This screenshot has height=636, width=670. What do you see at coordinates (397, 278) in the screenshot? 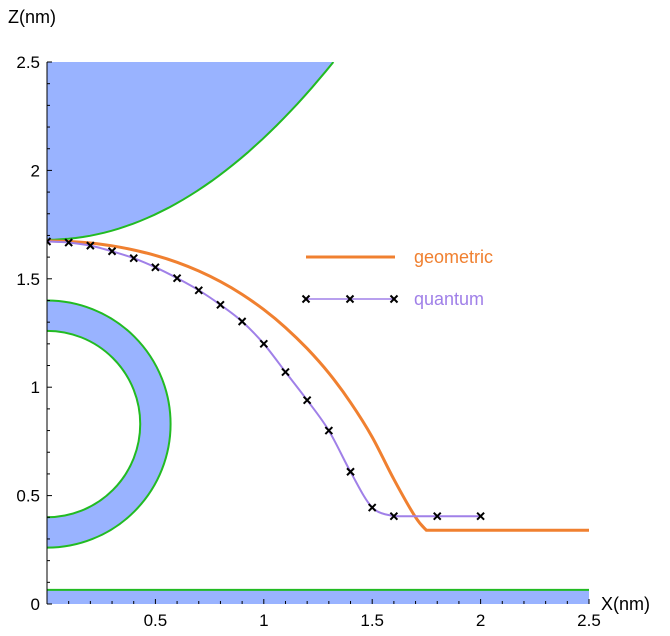
I see `legend: geometric quantum` at bounding box center [397, 278].